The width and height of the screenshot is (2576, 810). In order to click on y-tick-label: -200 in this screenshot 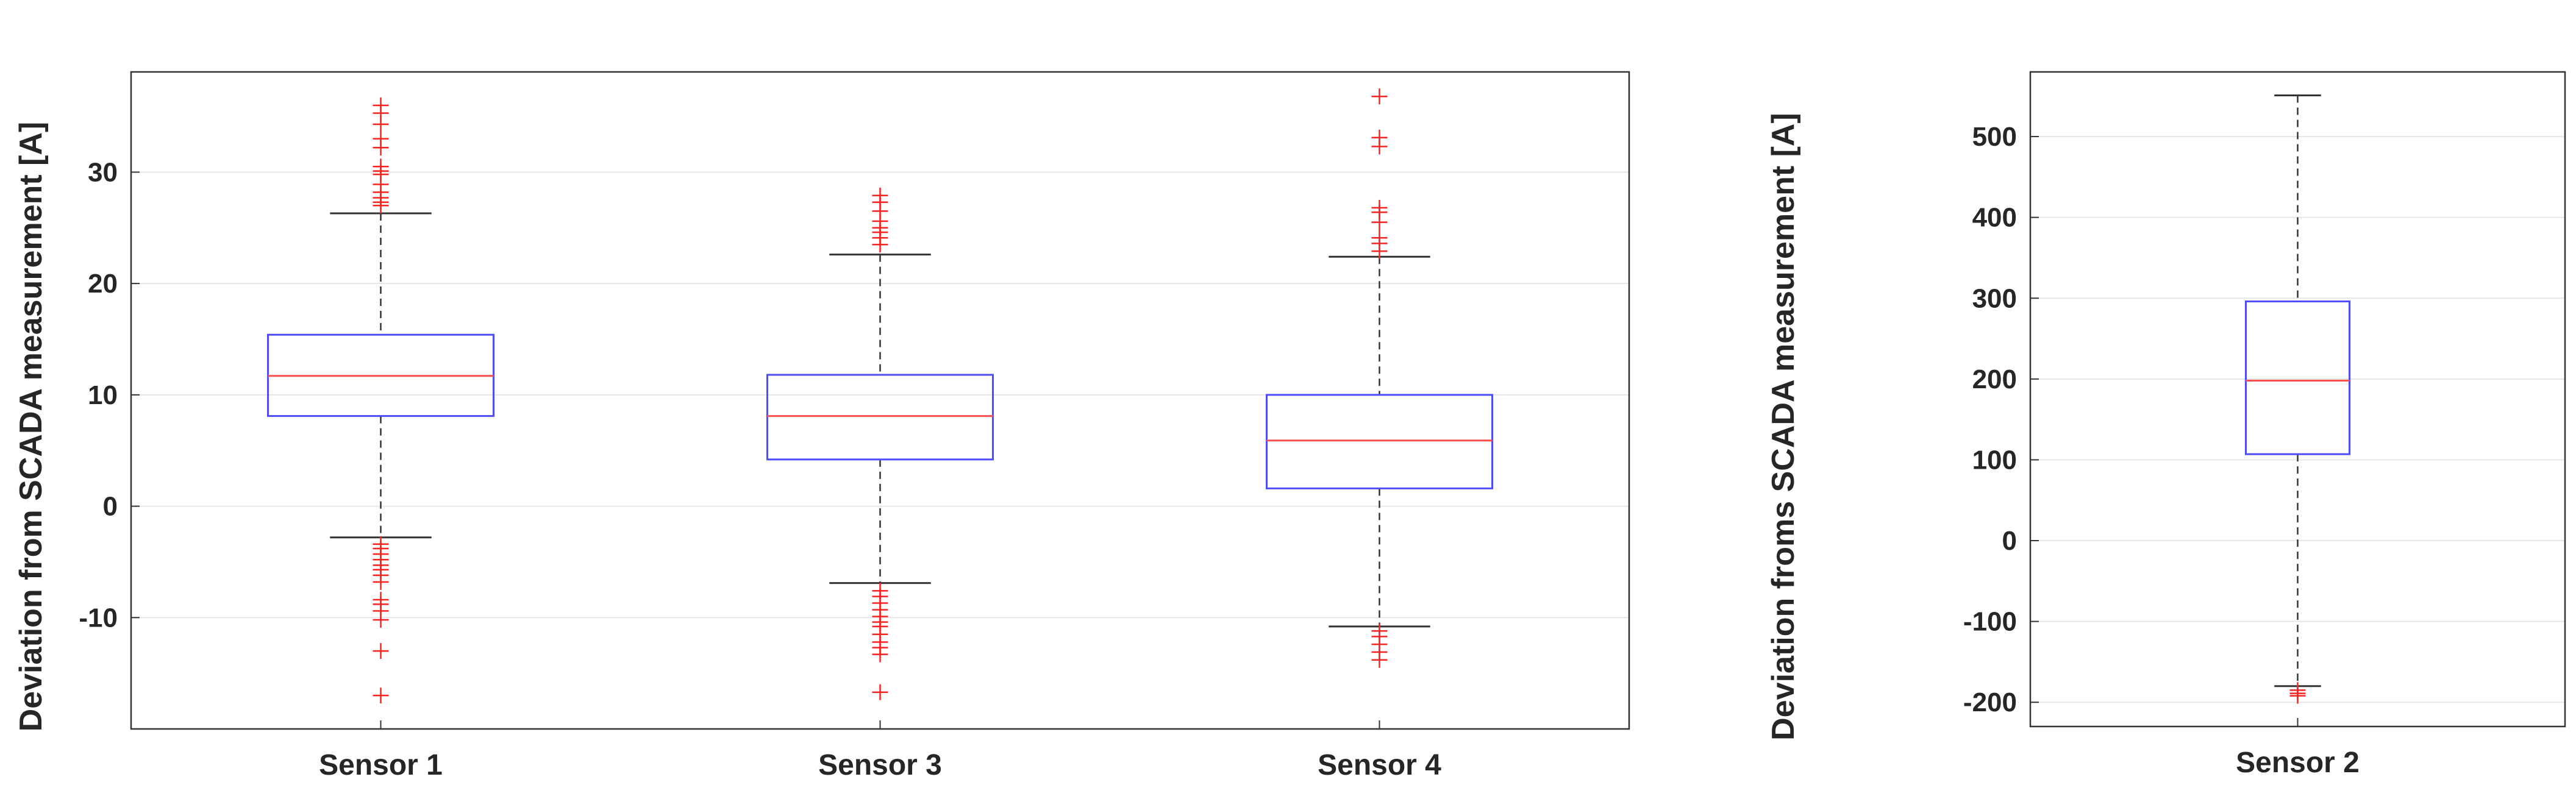, I will do `click(1990, 702)`.